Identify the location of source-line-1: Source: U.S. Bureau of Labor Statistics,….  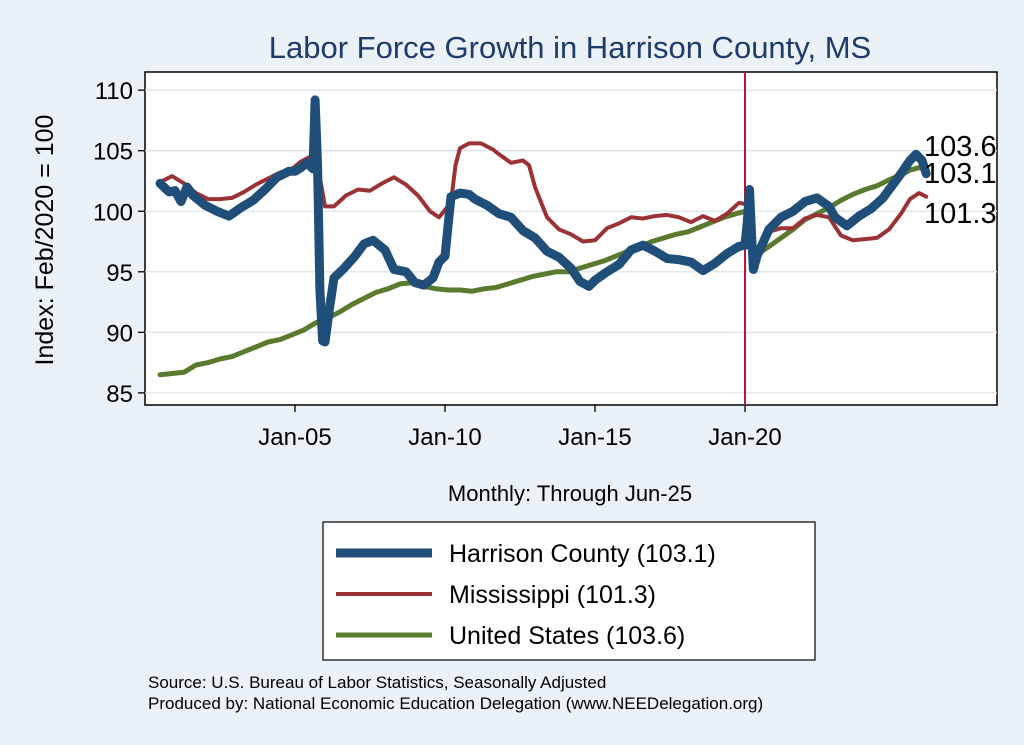
(377, 682).